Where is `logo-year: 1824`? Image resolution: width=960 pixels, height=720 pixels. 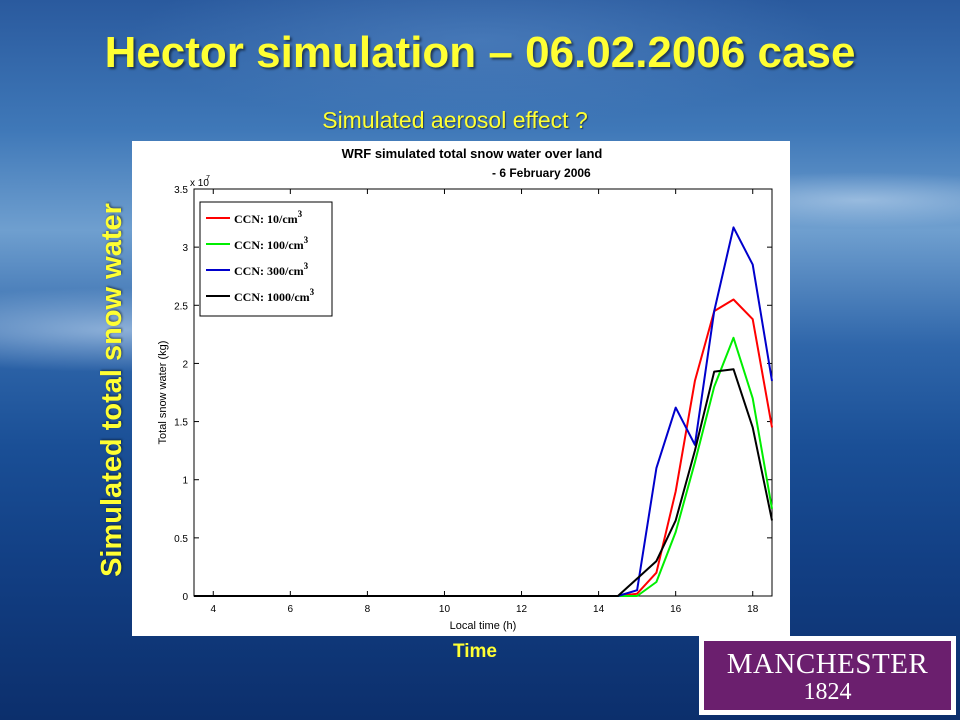
logo-year: 1824 is located at coordinates (827, 692).